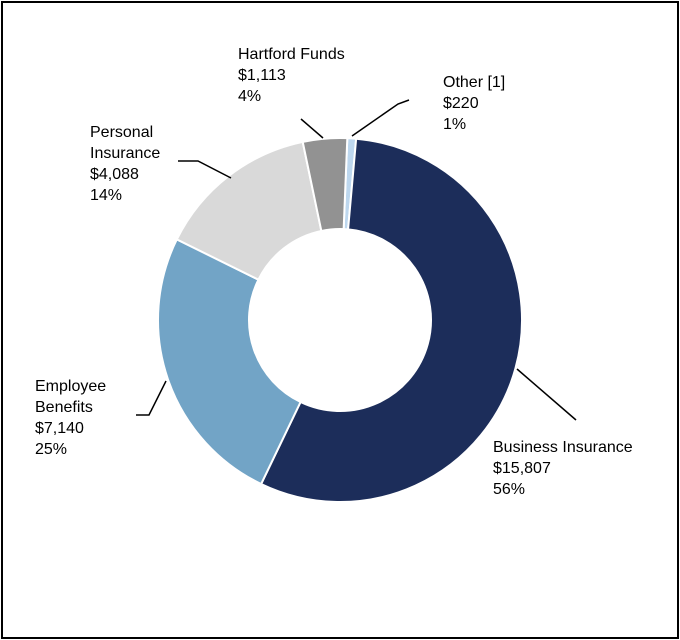 This screenshot has width=680, height=640. Describe the element at coordinates (291, 75) in the screenshot. I see `label-hartford-funds: Hartford Funds $1,113 4%` at that location.